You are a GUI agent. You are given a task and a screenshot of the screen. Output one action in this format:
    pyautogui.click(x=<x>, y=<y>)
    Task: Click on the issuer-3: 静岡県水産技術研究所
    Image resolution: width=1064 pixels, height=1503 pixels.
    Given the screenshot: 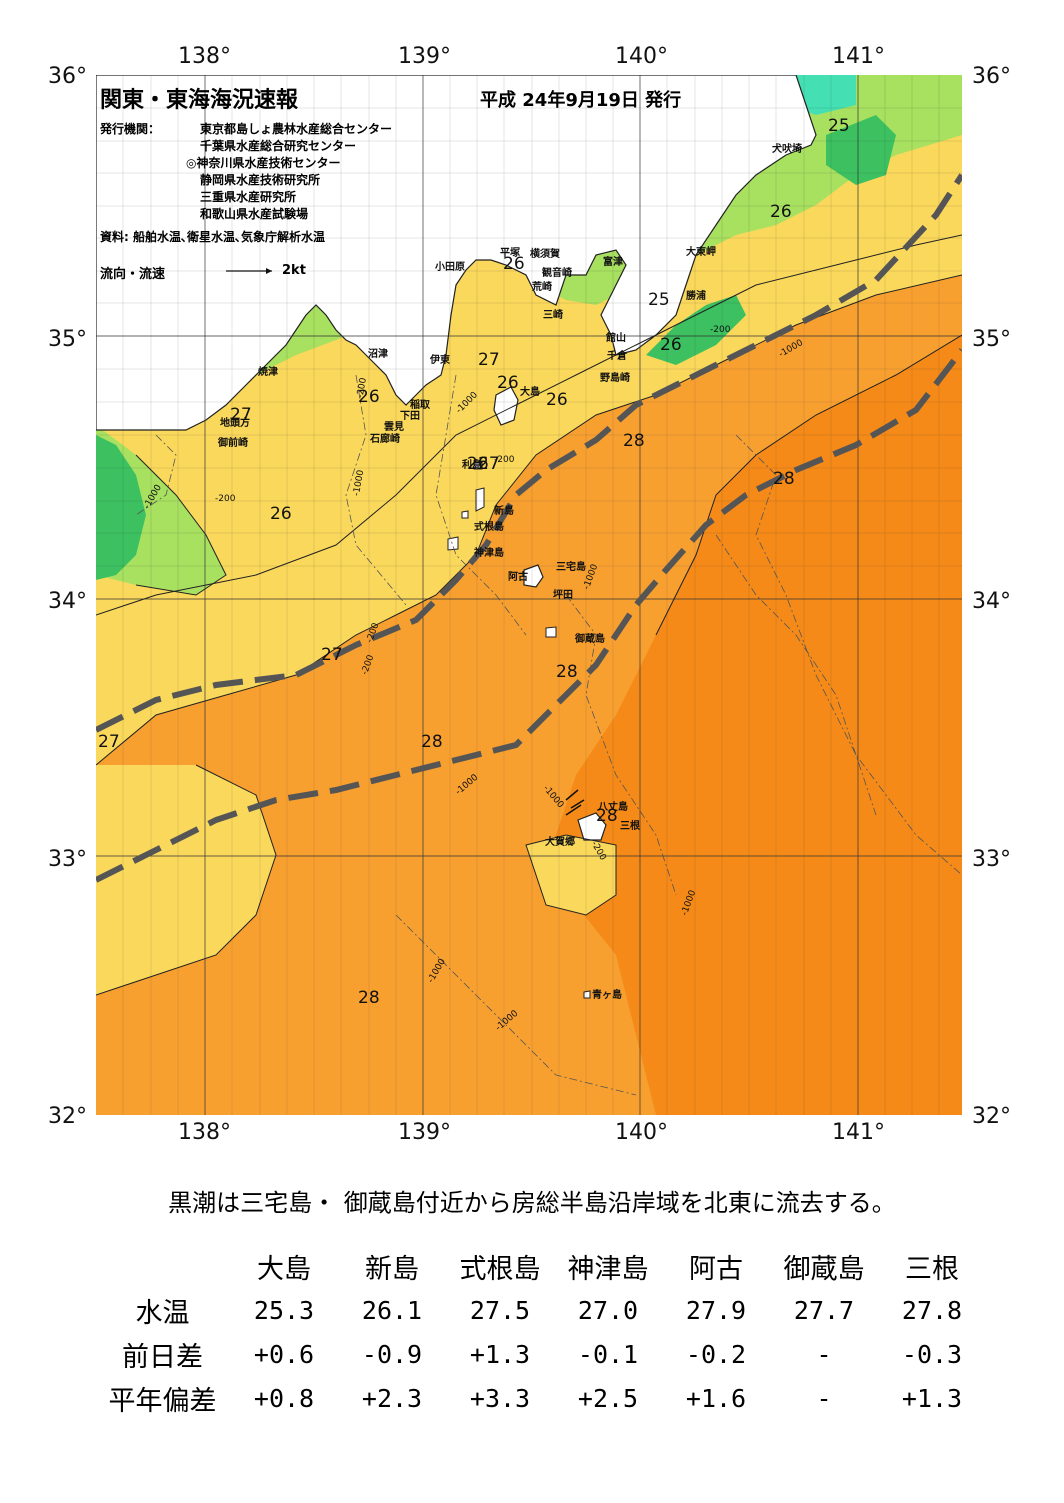 What is the action you would take?
    pyautogui.click(x=260, y=180)
    